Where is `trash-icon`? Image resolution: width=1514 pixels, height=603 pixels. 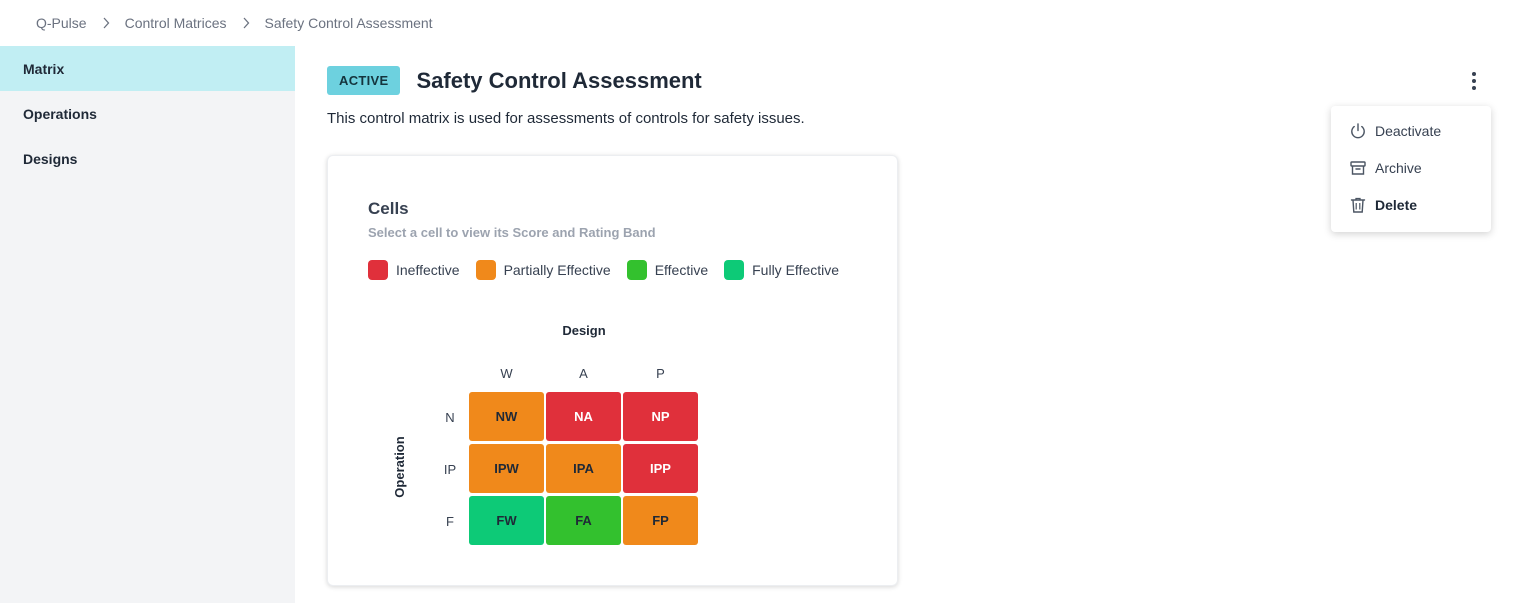
trash-icon is located at coordinates (1358, 205).